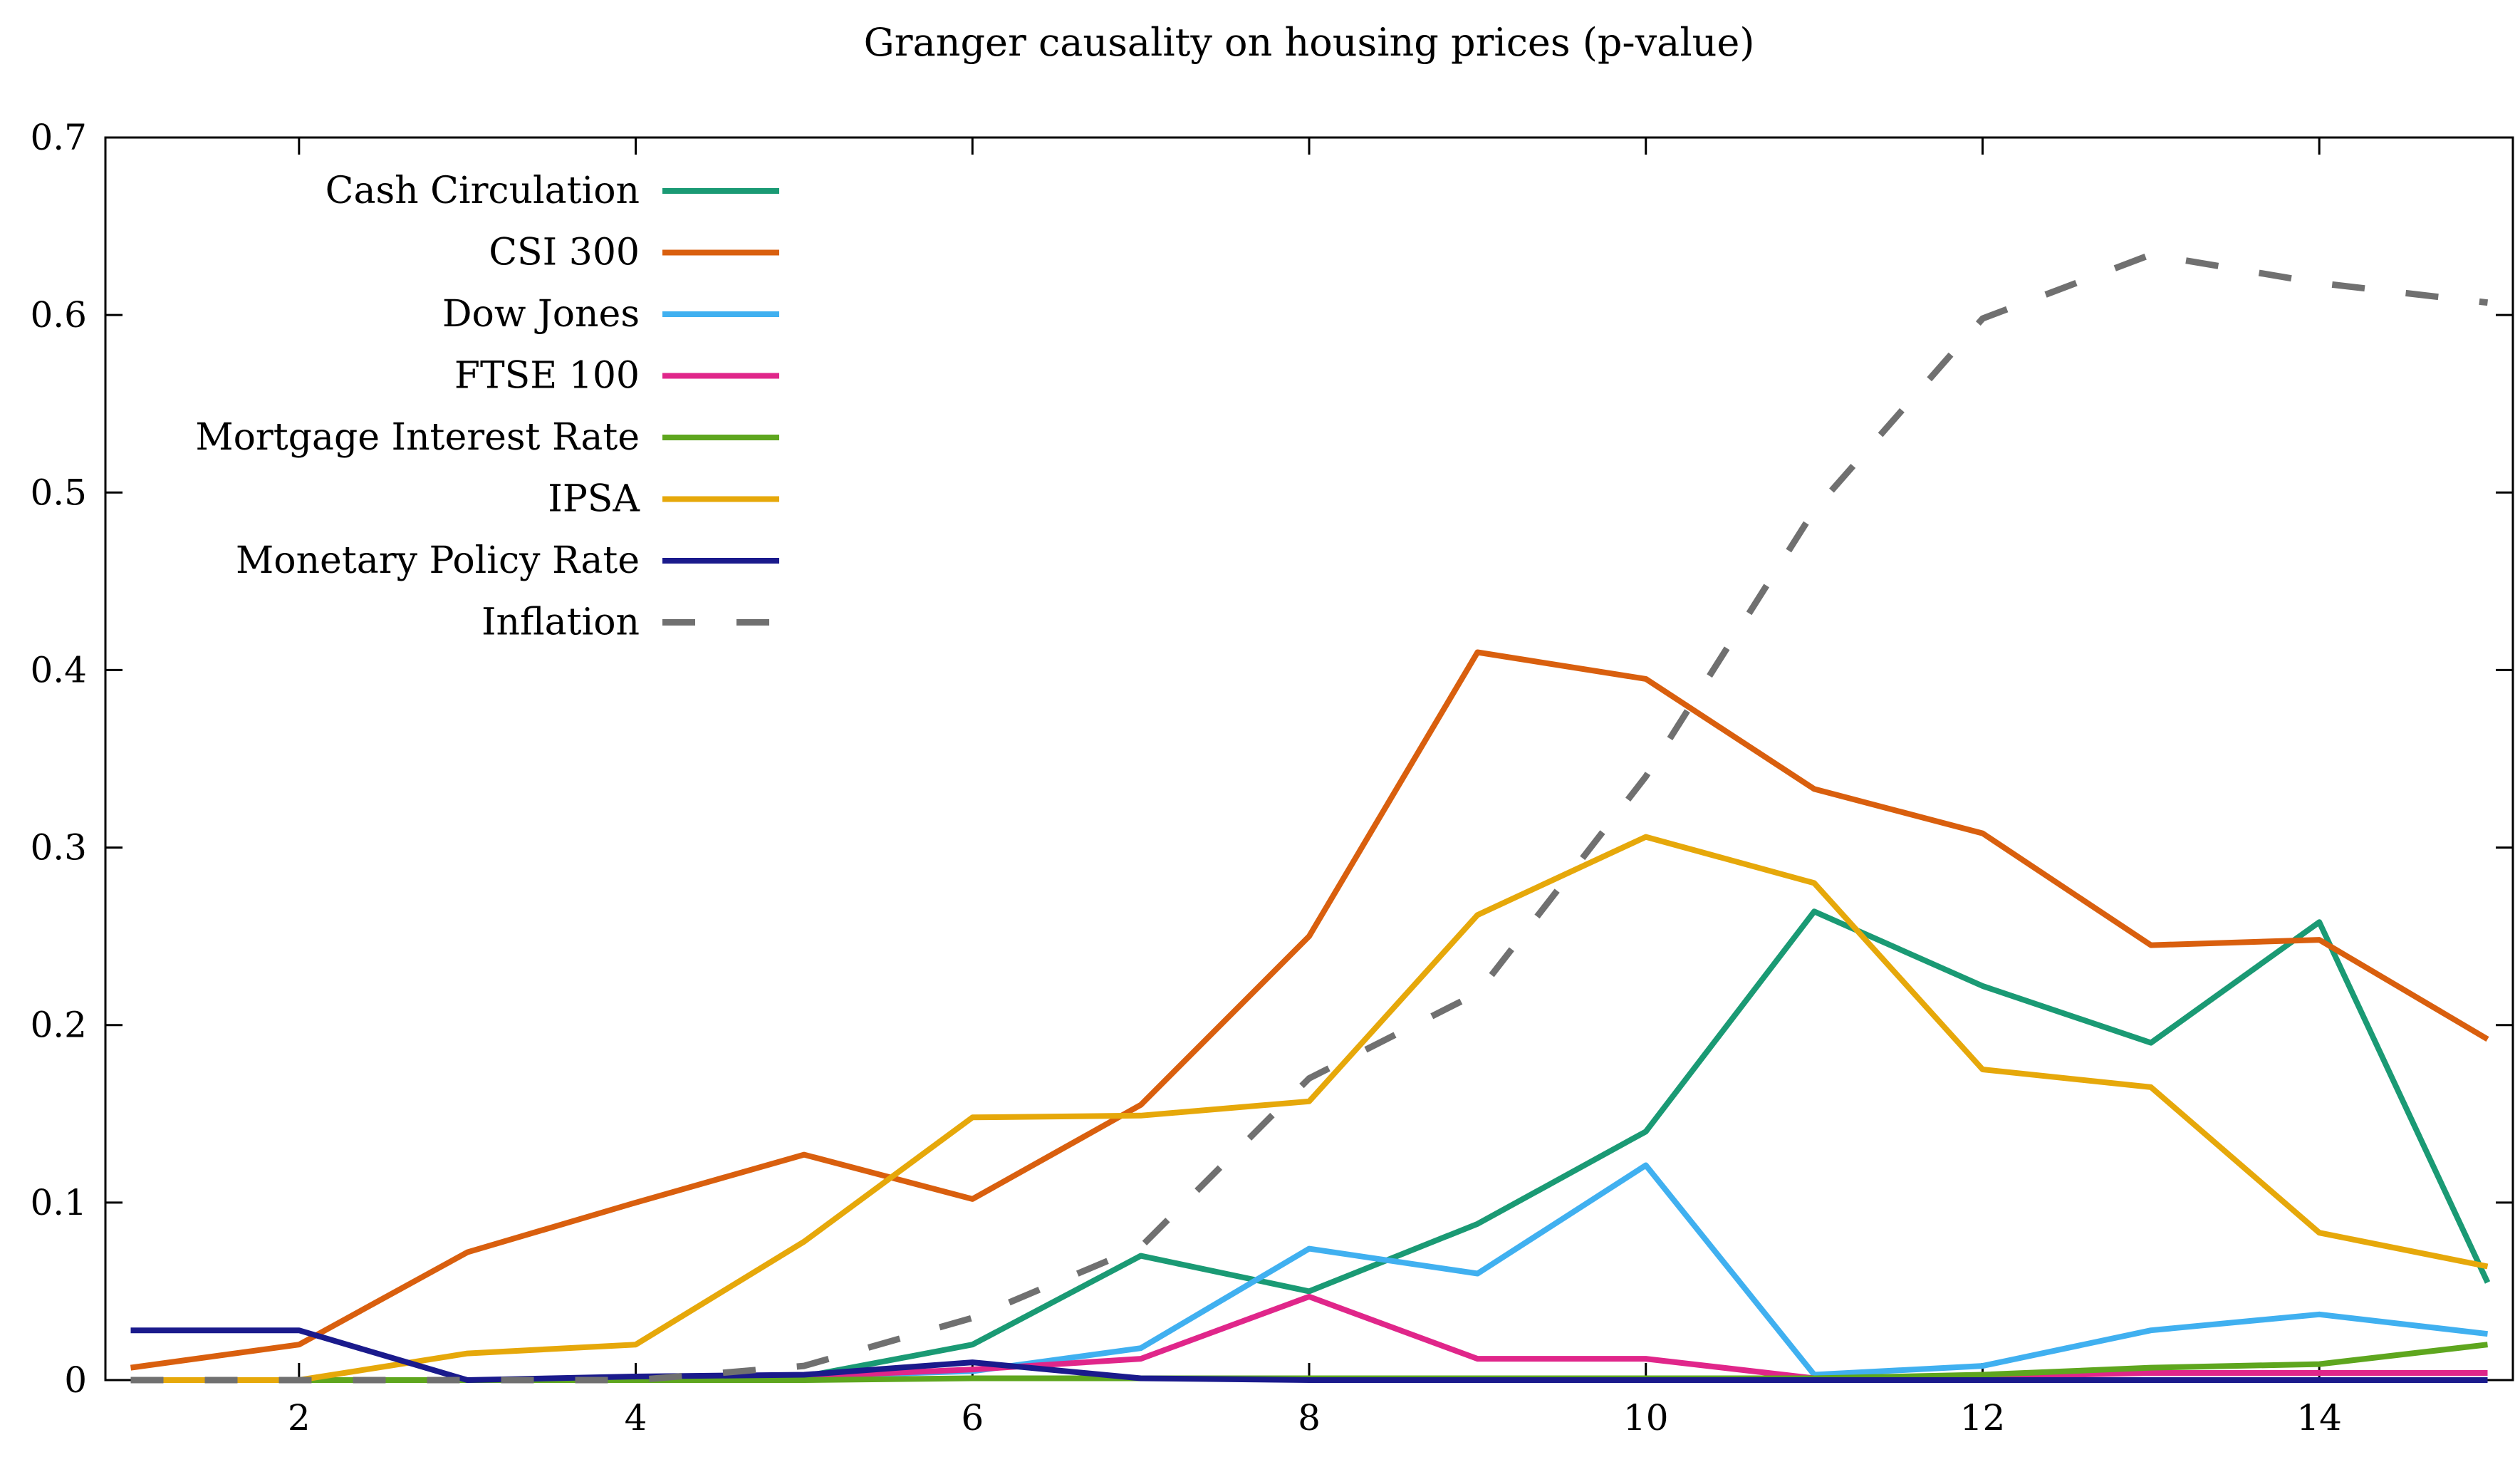 The width and height of the screenshot is (2520, 1467). What do you see at coordinates (1983, 1418) in the screenshot?
I see `x-tick-label: 12` at bounding box center [1983, 1418].